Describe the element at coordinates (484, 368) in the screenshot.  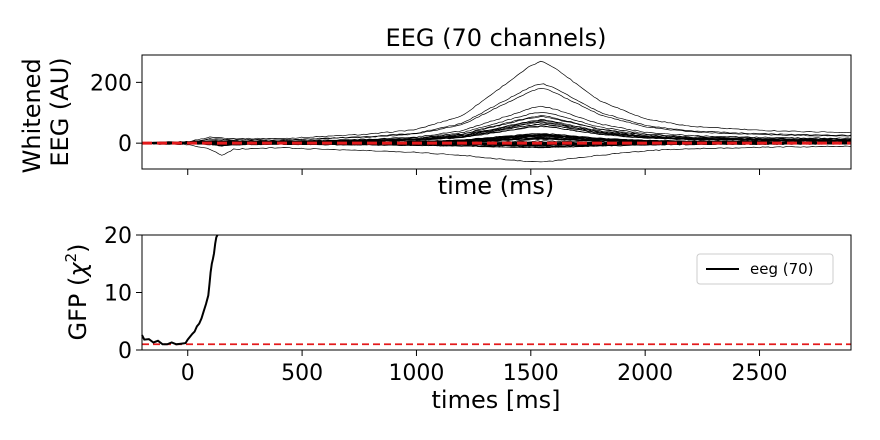
I see `gfp-x-ticks: 0 500 1000 1500 2000 2500` at that location.